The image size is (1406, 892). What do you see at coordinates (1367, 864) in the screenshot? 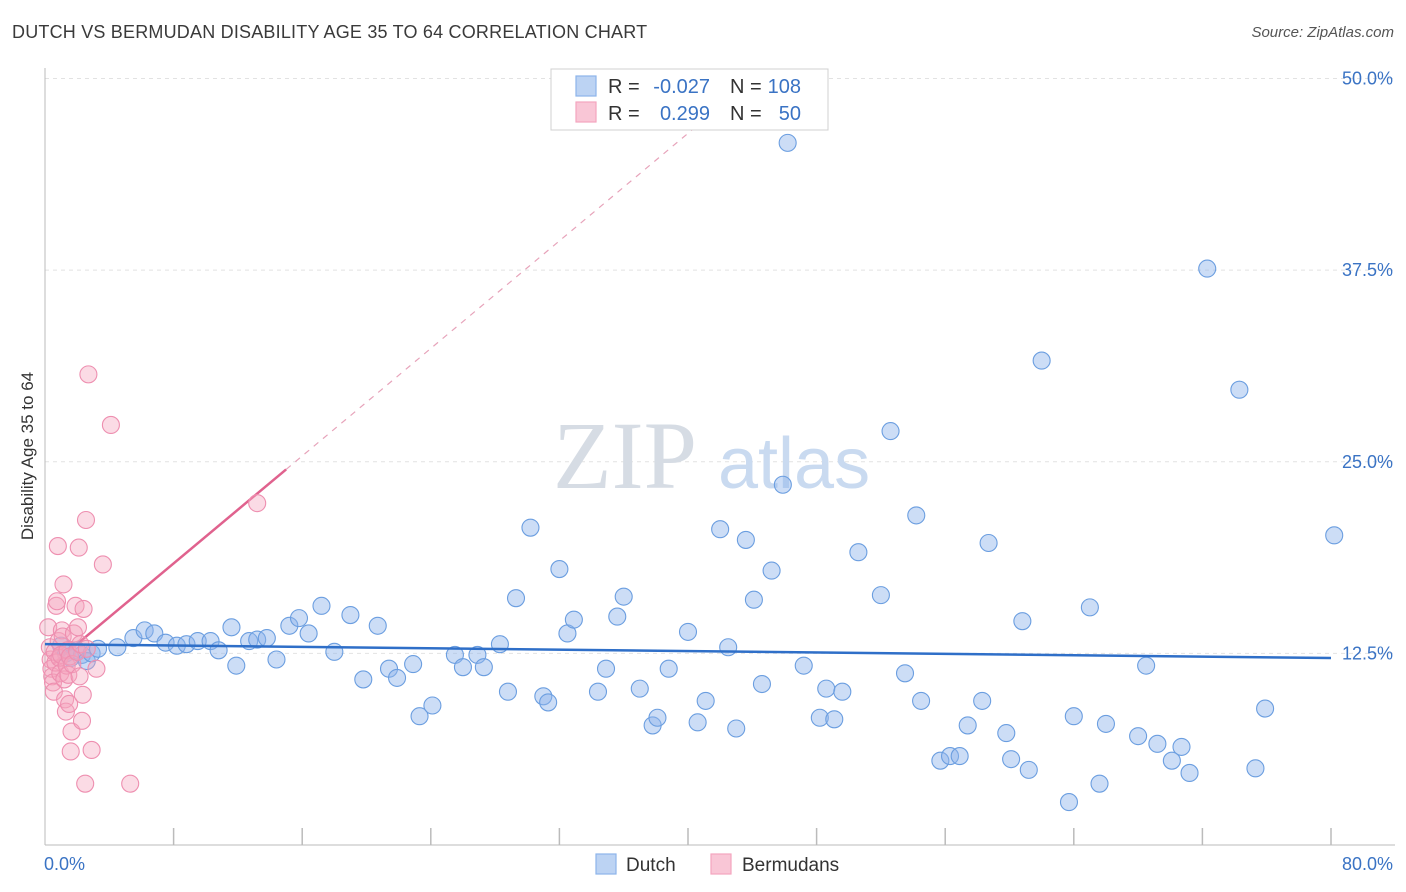
I see `x-tick-label: 80.0%` at bounding box center [1367, 864].